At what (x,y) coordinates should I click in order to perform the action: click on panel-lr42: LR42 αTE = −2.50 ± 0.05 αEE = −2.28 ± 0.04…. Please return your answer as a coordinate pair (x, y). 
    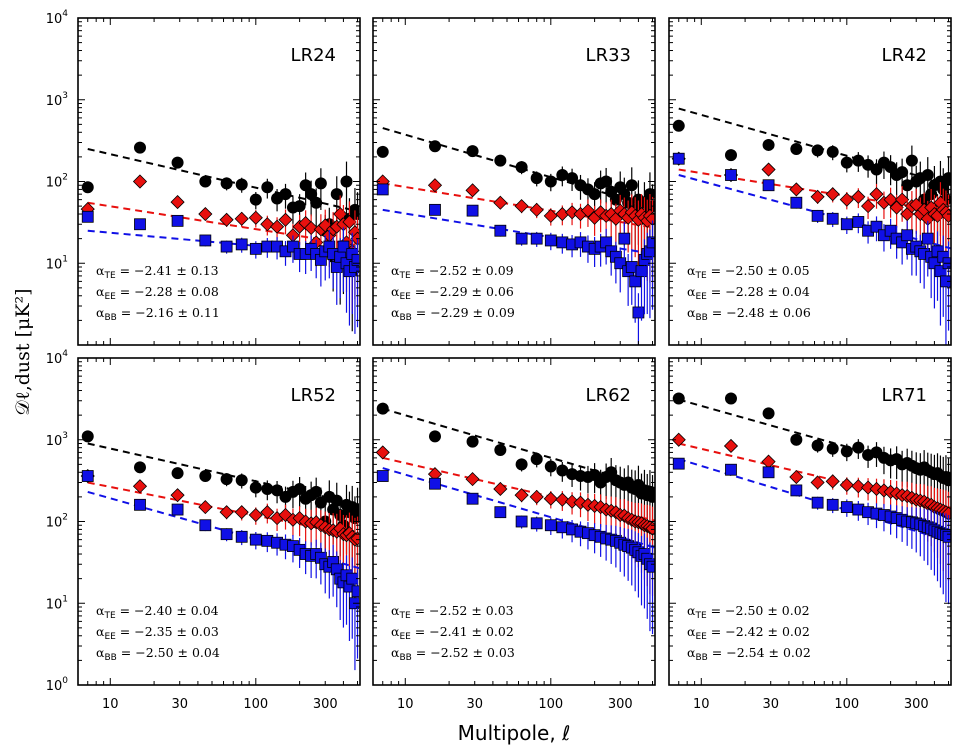
    Looking at the image, I should click on (810, 181).